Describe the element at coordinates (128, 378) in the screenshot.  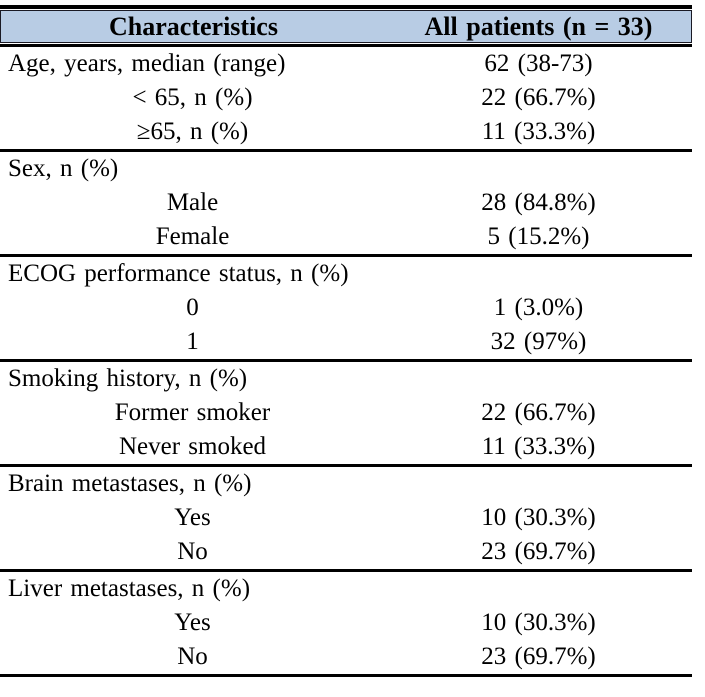
I see `row-label: Smoking history, n (%)` at that location.